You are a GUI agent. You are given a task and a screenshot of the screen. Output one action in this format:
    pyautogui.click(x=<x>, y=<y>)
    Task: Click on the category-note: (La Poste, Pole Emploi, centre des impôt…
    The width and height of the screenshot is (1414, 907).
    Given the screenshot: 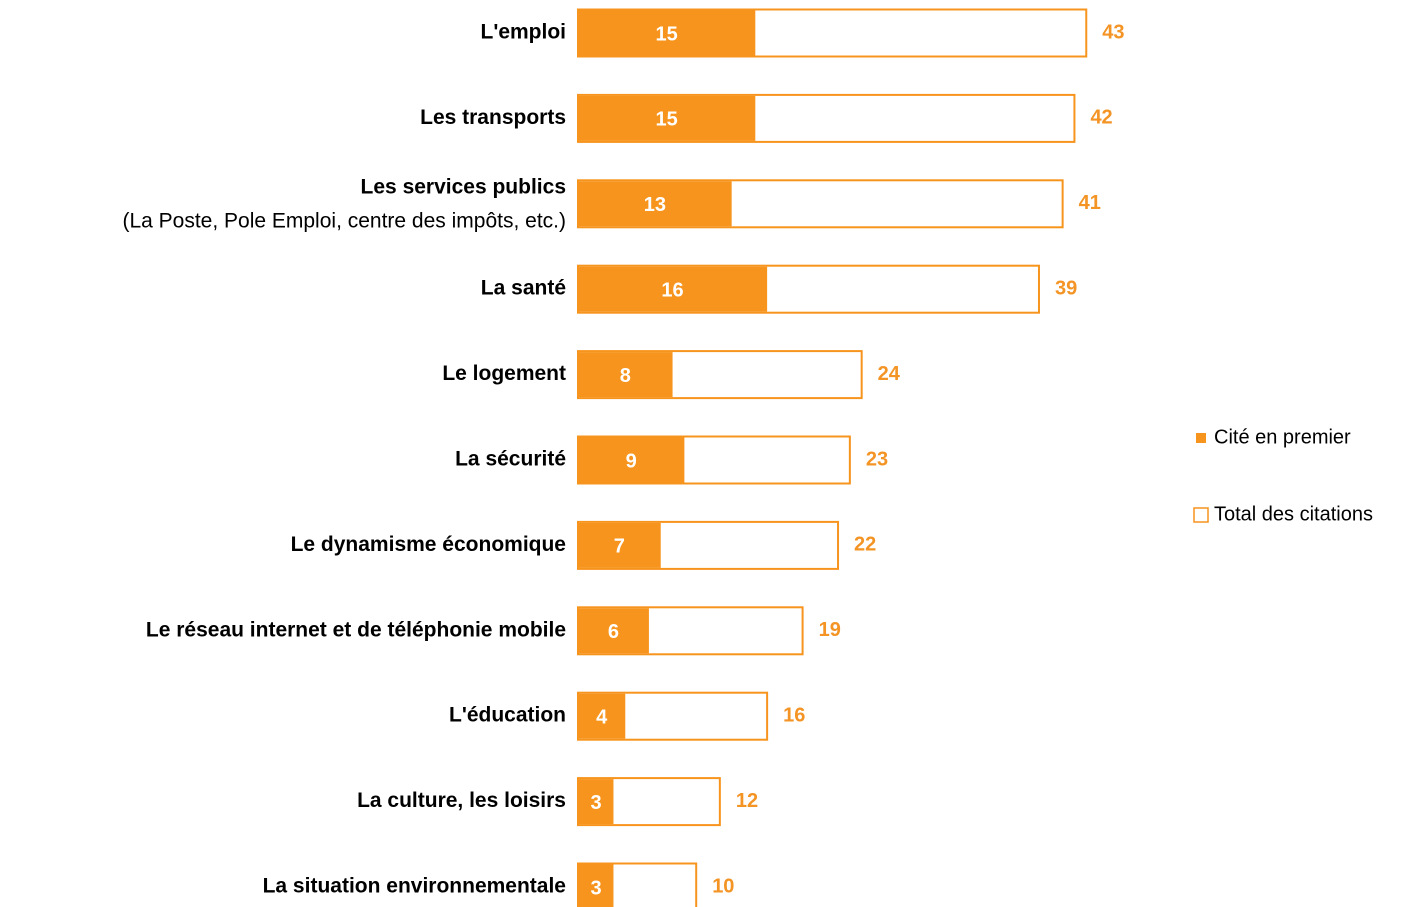 What is the action you would take?
    pyautogui.click(x=344, y=220)
    